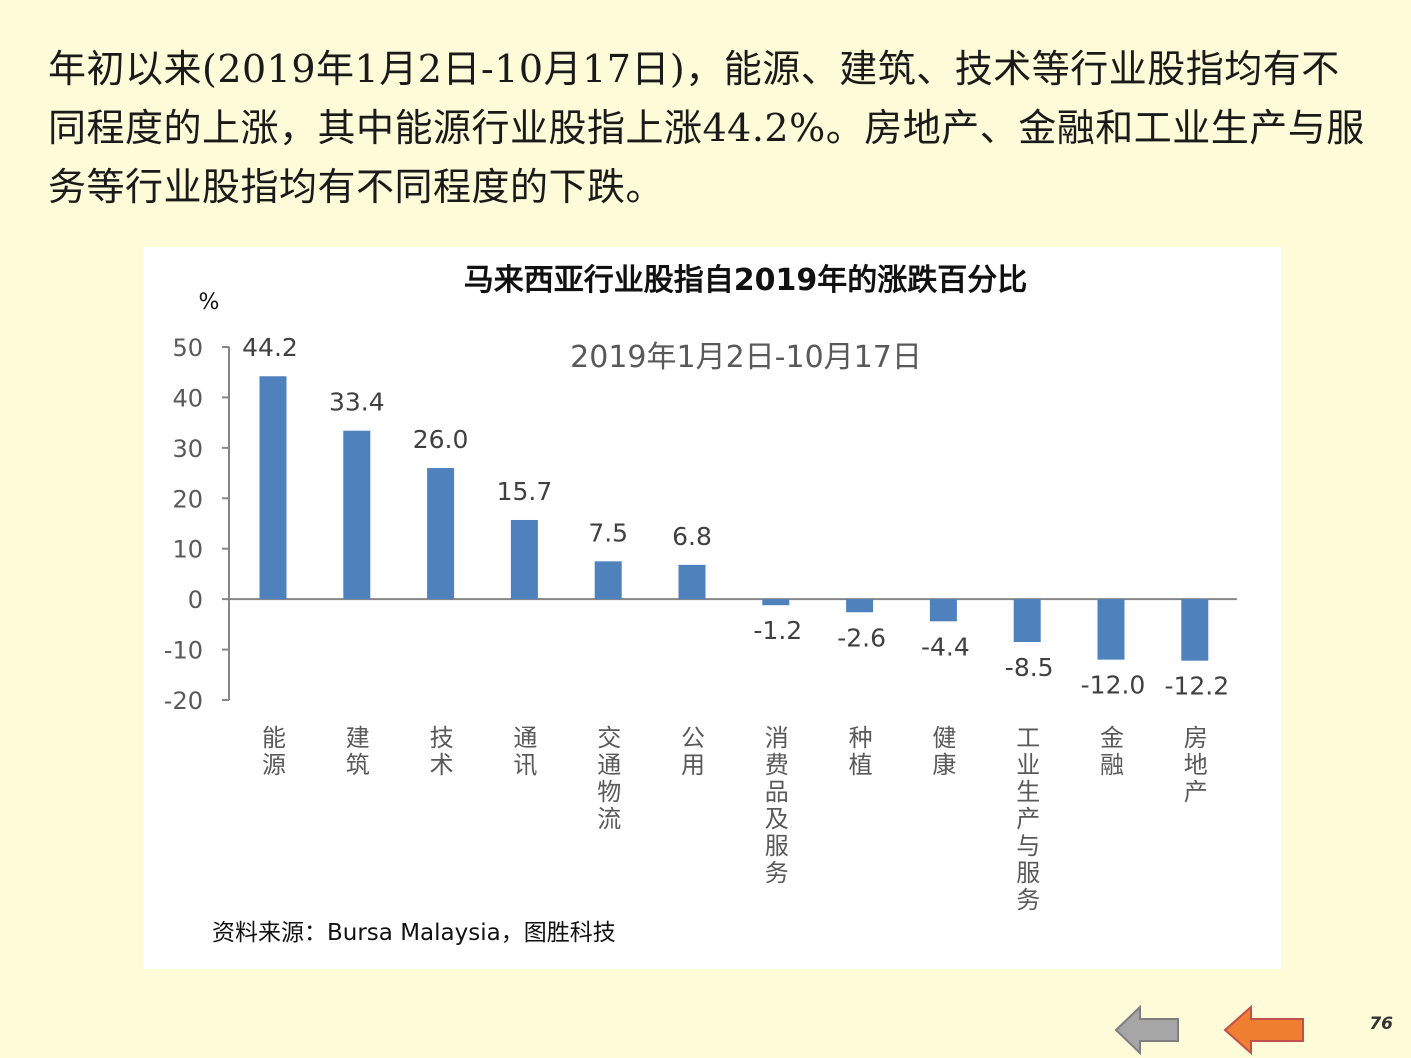 The height and width of the screenshot is (1058, 1411). Describe the element at coordinates (441, 439) in the screenshot. I see `bar-value-label: 26.0` at that location.